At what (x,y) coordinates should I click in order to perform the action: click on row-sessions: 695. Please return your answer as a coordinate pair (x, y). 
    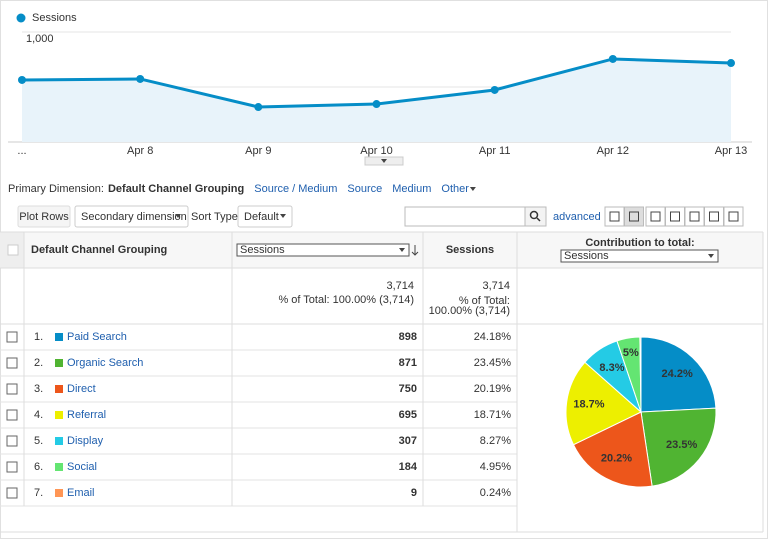
    Looking at the image, I should click on (408, 415).